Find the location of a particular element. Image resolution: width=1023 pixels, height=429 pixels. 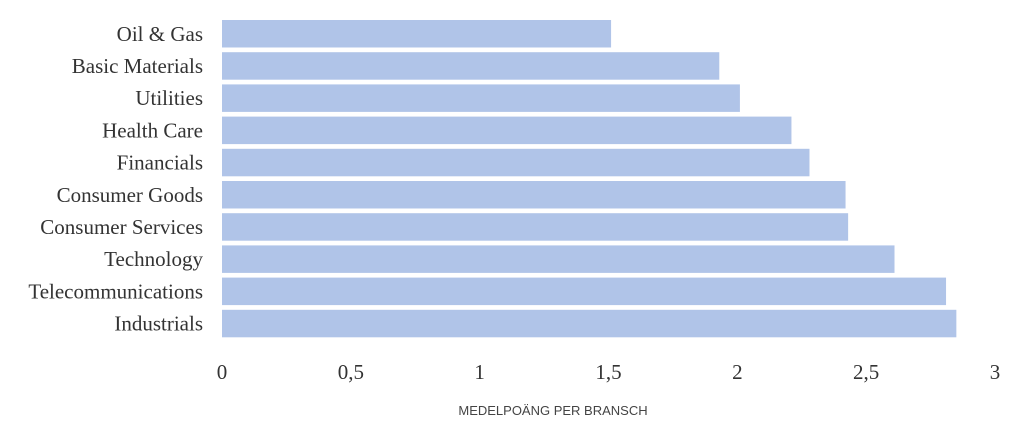

x-tick-label: 1,5 is located at coordinates (608, 372).